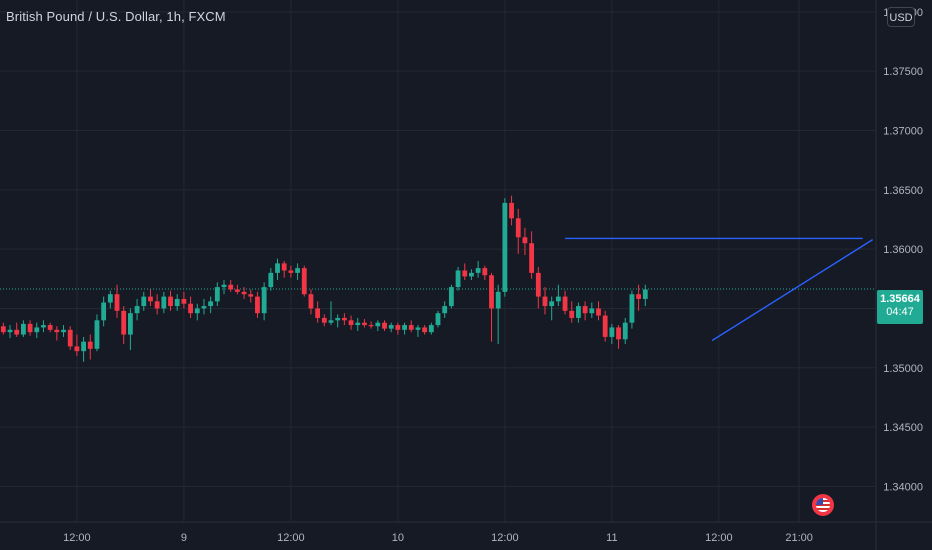 The width and height of the screenshot is (932, 550). I want to click on us-flag-icon, so click(823, 505).